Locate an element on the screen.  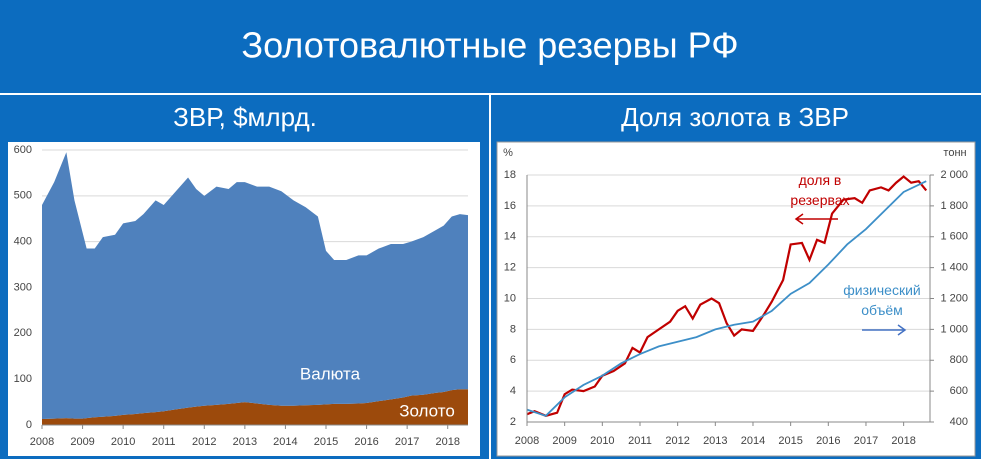
y2-tick-label: 1 200 is located at coordinates (954, 298).